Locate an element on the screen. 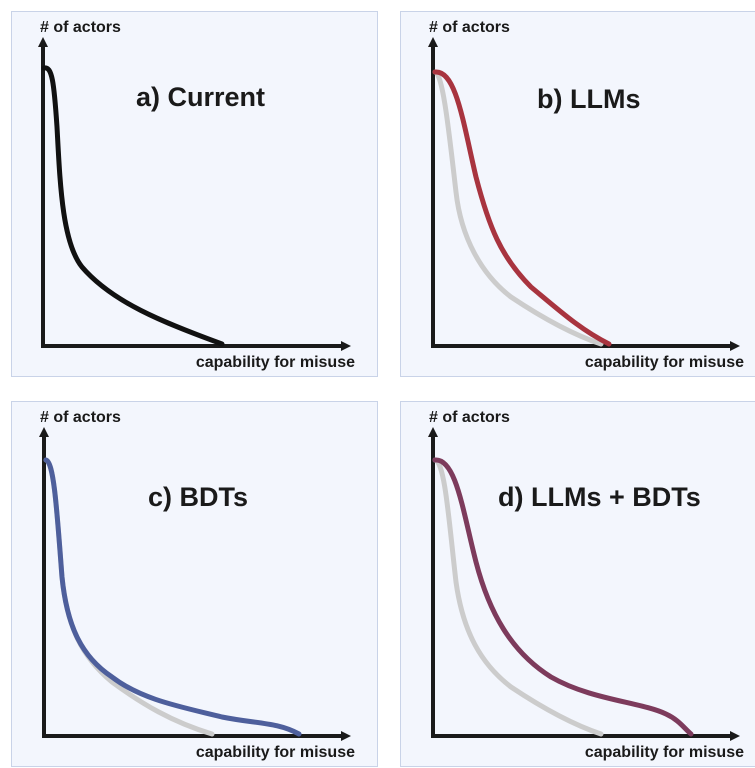 The height and width of the screenshot is (768, 755). panel-title: a) Current is located at coordinates (201, 97).